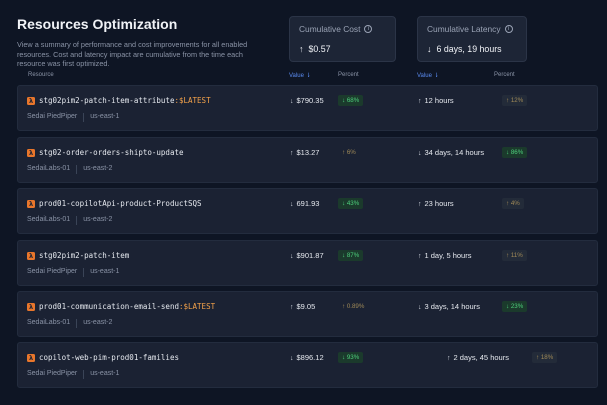 This screenshot has width=607, height=405. Describe the element at coordinates (330, 29) in the screenshot. I see `cumulative-cost-label: Cumulative Cost` at that location.